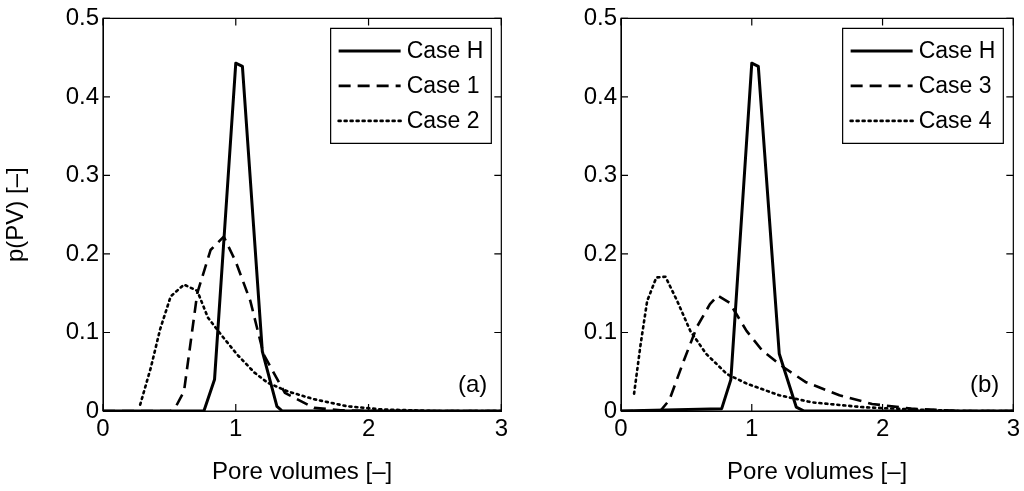 This screenshot has width=1024, height=491. Describe the element at coordinates (472, 383) in the screenshot. I see `annotation: (a)` at that location.